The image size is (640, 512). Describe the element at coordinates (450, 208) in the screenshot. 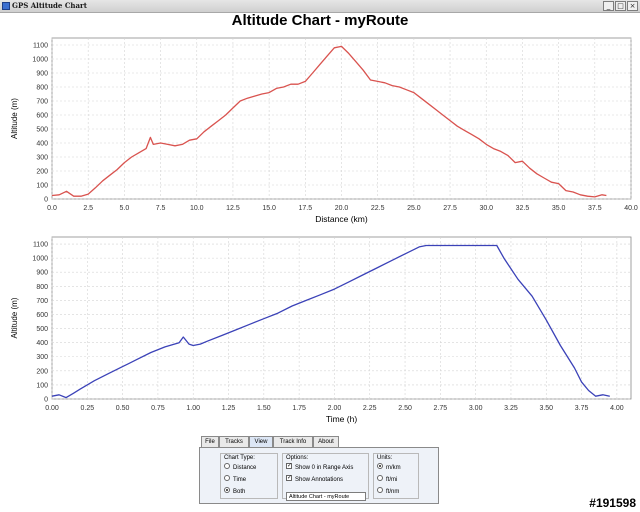

I see `chart1-x-tick-label: 27.5` at that location.